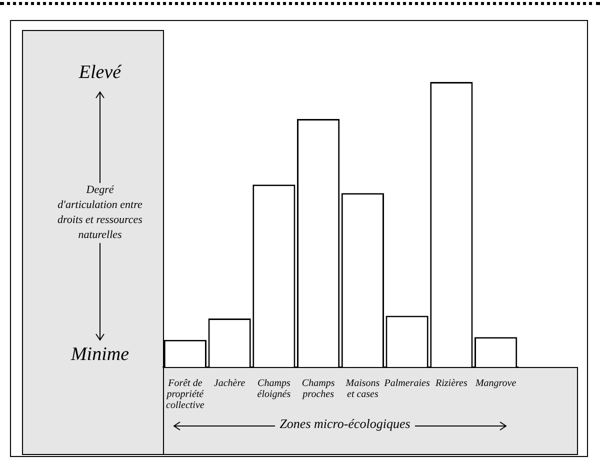 This screenshot has height=463, width=600. I want to click on x-tick-label: Champs proches, so click(318, 389).